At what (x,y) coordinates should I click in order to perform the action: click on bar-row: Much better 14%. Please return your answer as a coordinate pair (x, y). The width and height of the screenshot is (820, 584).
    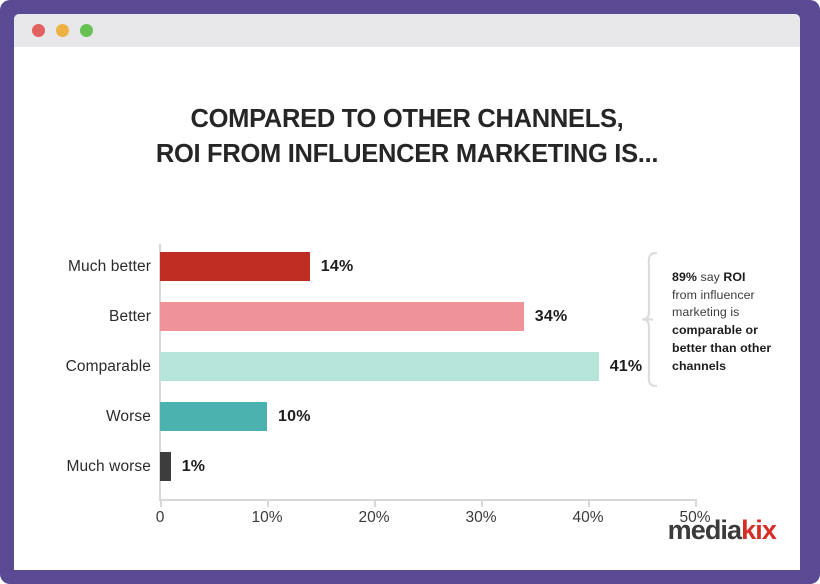
    Looking at the image, I should click on (407, 266).